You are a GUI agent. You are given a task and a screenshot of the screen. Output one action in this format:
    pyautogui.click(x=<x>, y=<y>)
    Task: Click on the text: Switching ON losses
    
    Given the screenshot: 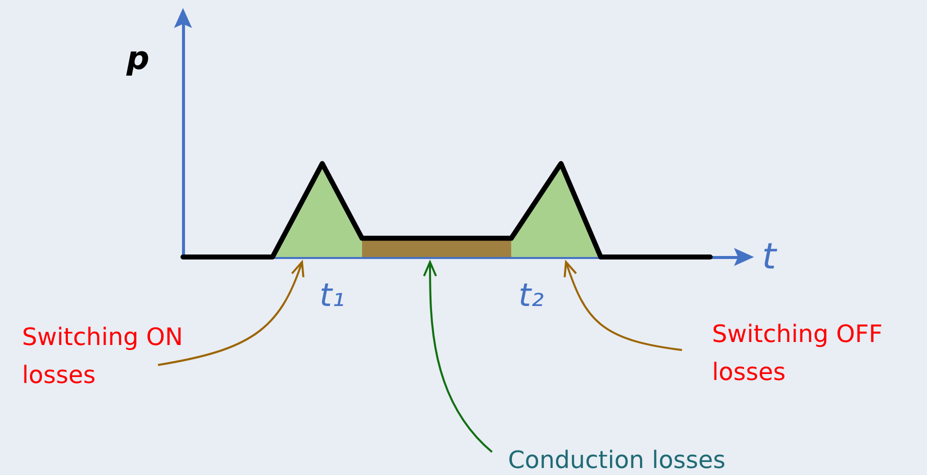 What is the action you would take?
    pyautogui.click(x=102, y=356)
    